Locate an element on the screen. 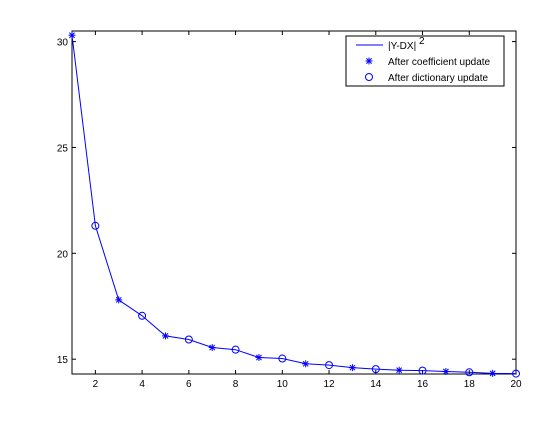 The width and height of the screenshot is (559, 424). legend-star-glyph is located at coordinates (369, 61).